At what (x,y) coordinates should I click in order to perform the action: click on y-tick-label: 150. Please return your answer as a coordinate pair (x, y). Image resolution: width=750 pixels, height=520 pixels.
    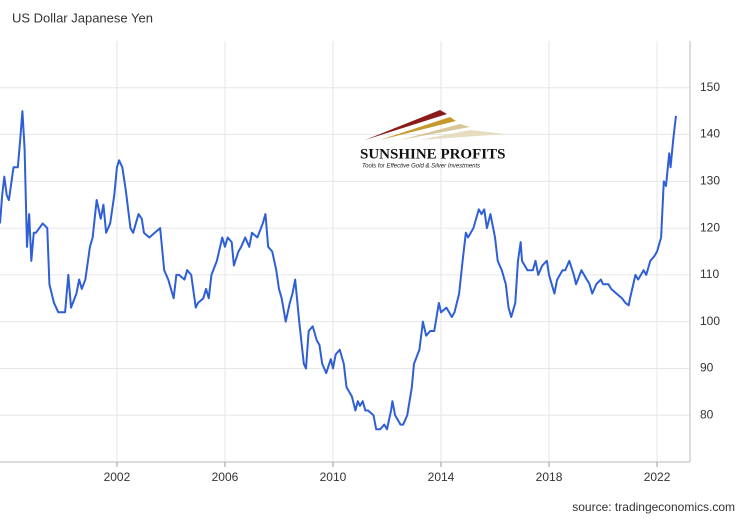
    Looking at the image, I should click on (710, 87).